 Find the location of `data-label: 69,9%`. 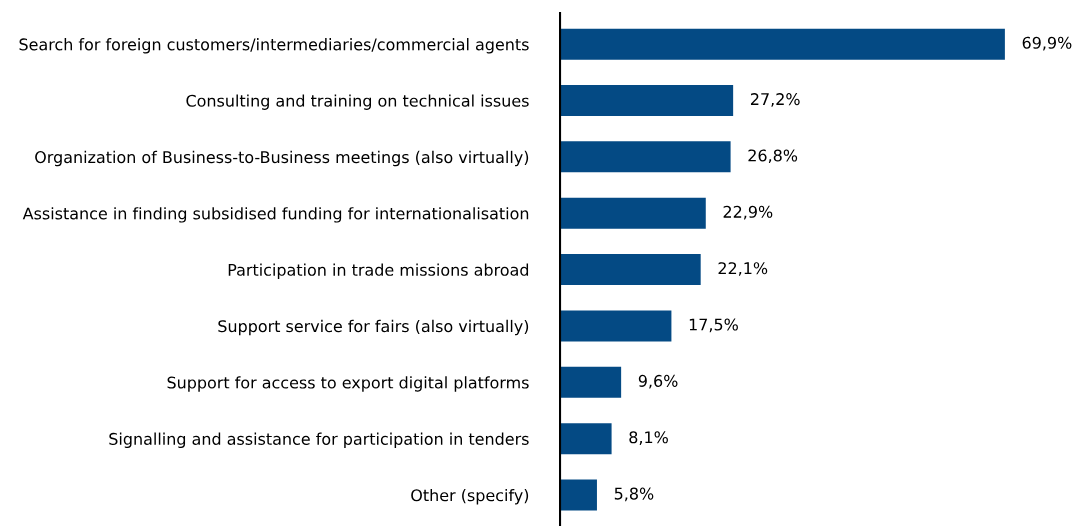

data-label: 69,9% is located at coordinates (1047, 43).